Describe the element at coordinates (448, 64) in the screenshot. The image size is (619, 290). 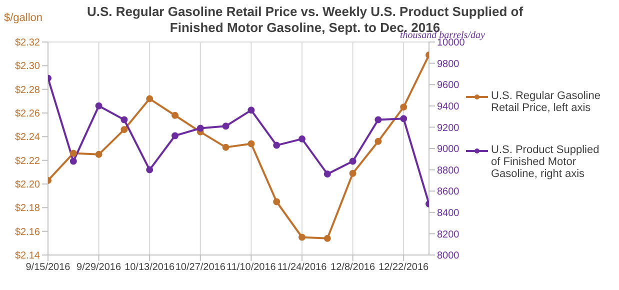
I see `y2-tick-label: 9800` at that location.